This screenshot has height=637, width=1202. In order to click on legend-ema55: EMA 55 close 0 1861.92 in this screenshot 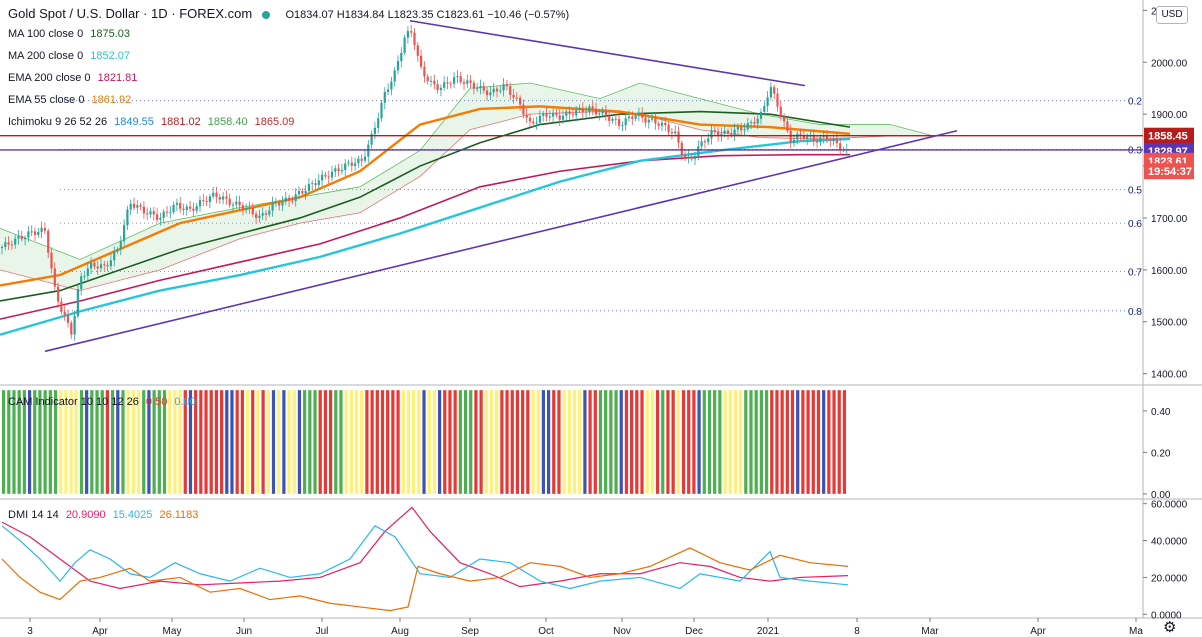, I will do `click(71, 100)`.